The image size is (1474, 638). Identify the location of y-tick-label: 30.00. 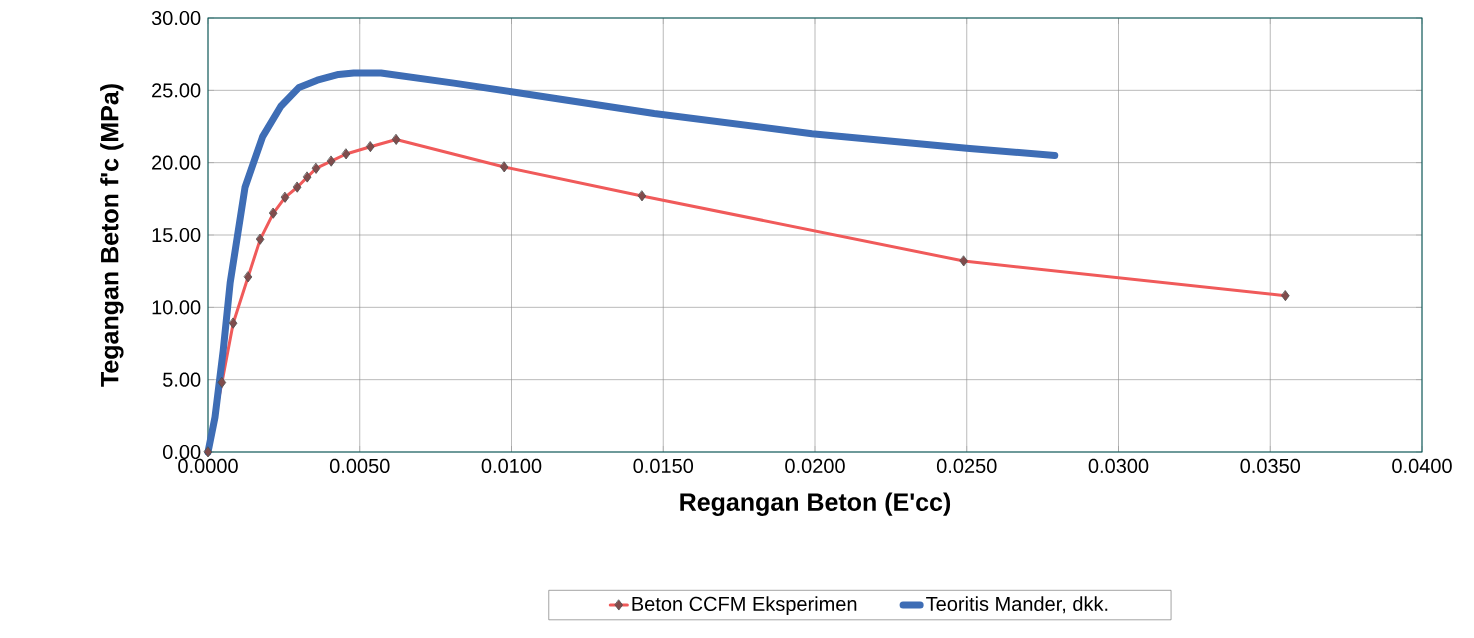
(176, 18).